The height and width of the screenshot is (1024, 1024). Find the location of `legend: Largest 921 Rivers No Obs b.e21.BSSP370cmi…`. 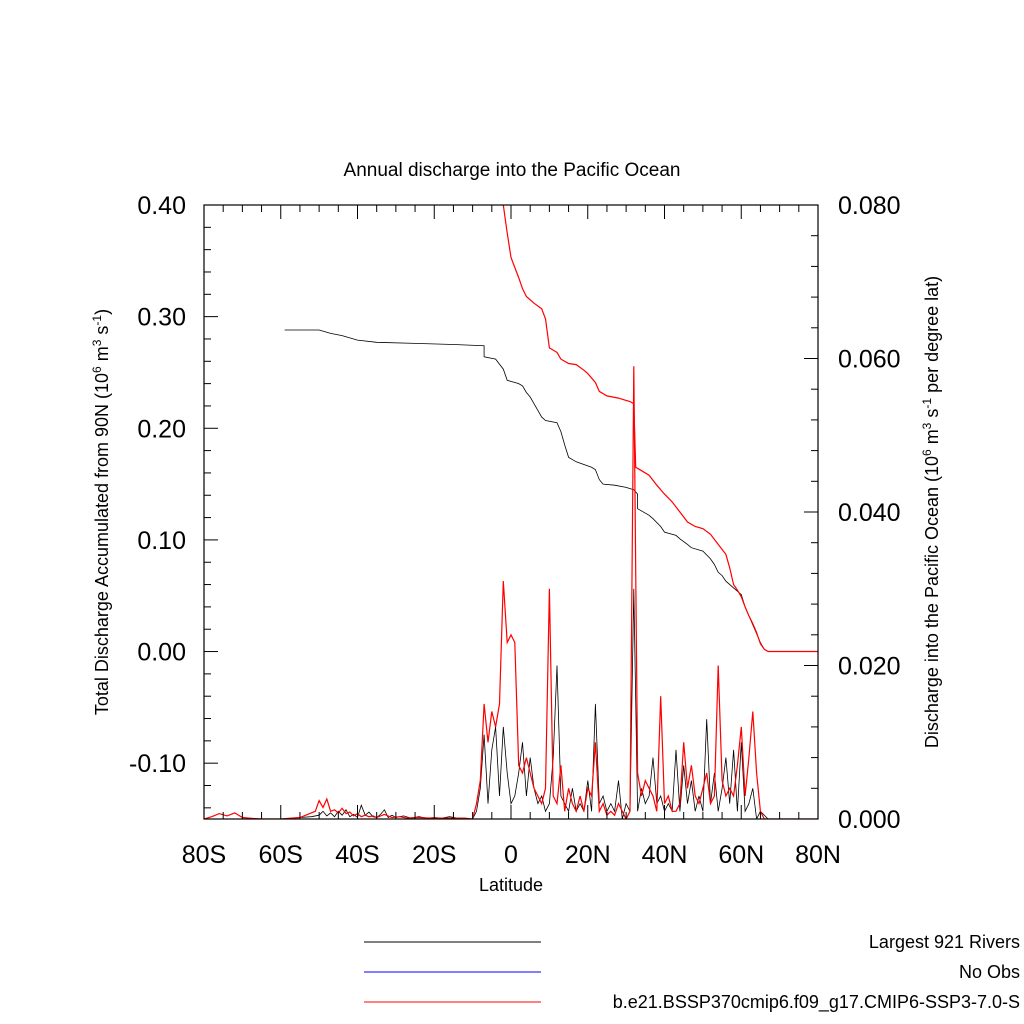

legend: Largest 921 Rivers No Obs b.e21.BSSP370cmi… is located at coordinates (692, 972).